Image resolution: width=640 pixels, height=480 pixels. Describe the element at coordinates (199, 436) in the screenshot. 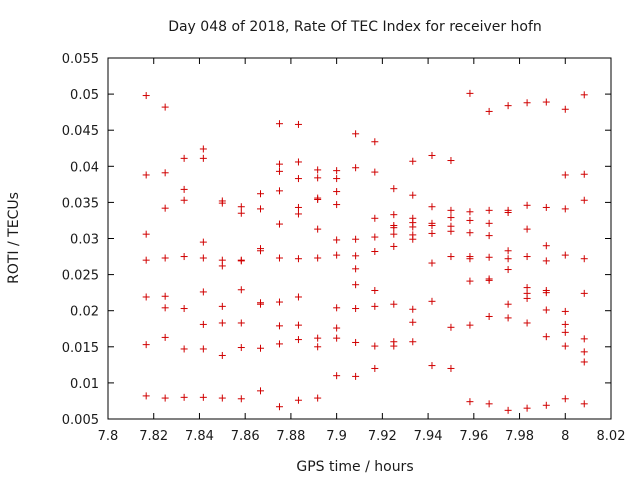

I see `x-tick-label: 7.84` at that location.